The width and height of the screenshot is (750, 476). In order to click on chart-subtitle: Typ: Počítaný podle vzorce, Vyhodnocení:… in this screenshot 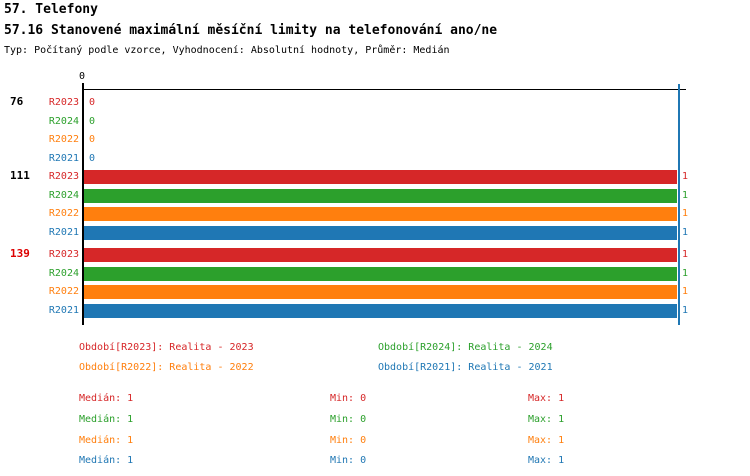, I will do `click(227, 50)`.